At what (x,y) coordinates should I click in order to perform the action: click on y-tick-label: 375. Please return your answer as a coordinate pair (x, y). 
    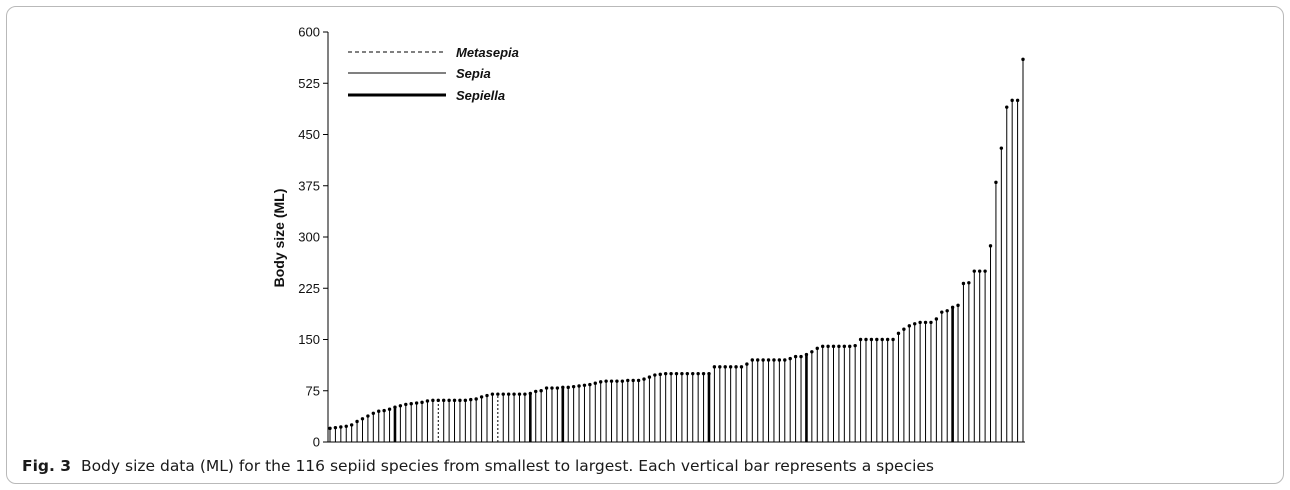
    Looking at the image, I should click on (309, 185).